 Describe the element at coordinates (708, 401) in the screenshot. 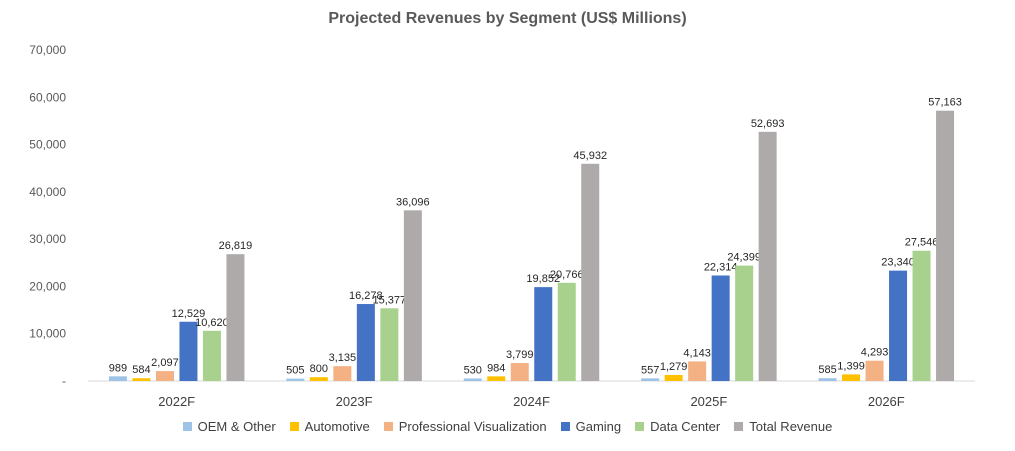

I see `x-tick-label: 2025F` at that location.